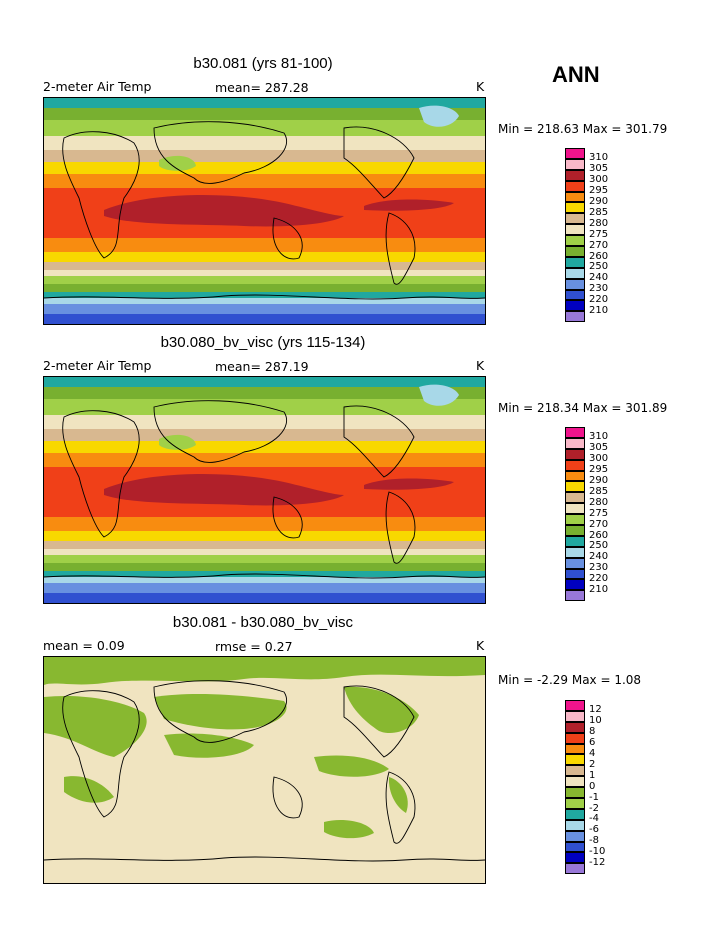 The width and height of the screenshot is (723, 935). Describe the element at coordinates (599, 289) in the screenshot. I see `colorbar-label: 230` at that location.